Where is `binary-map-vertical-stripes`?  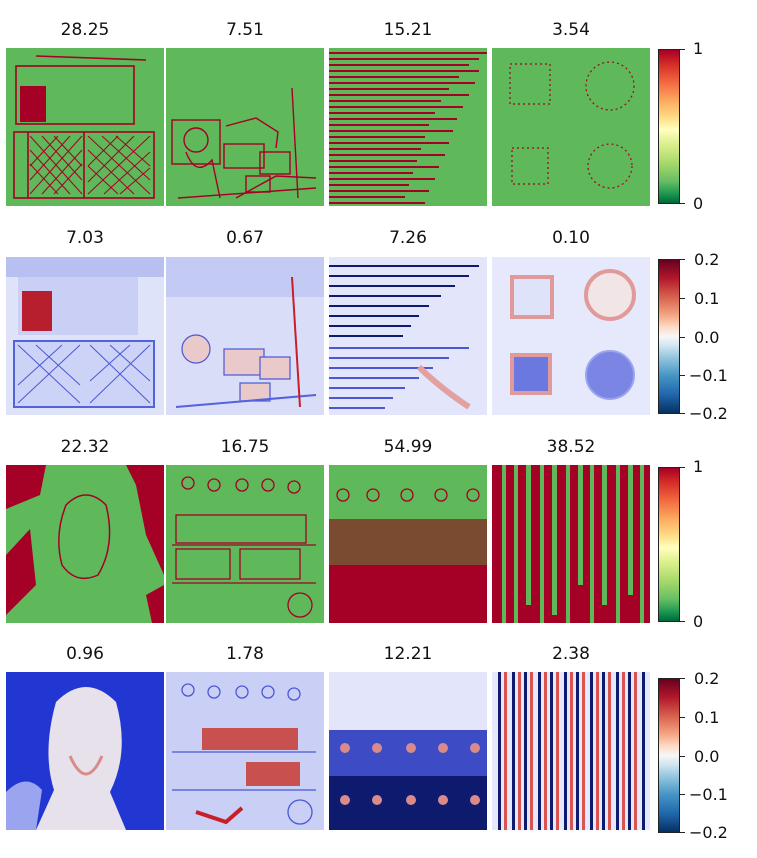 binary-map-vertical-stripes is located at coordinates (571, 544).